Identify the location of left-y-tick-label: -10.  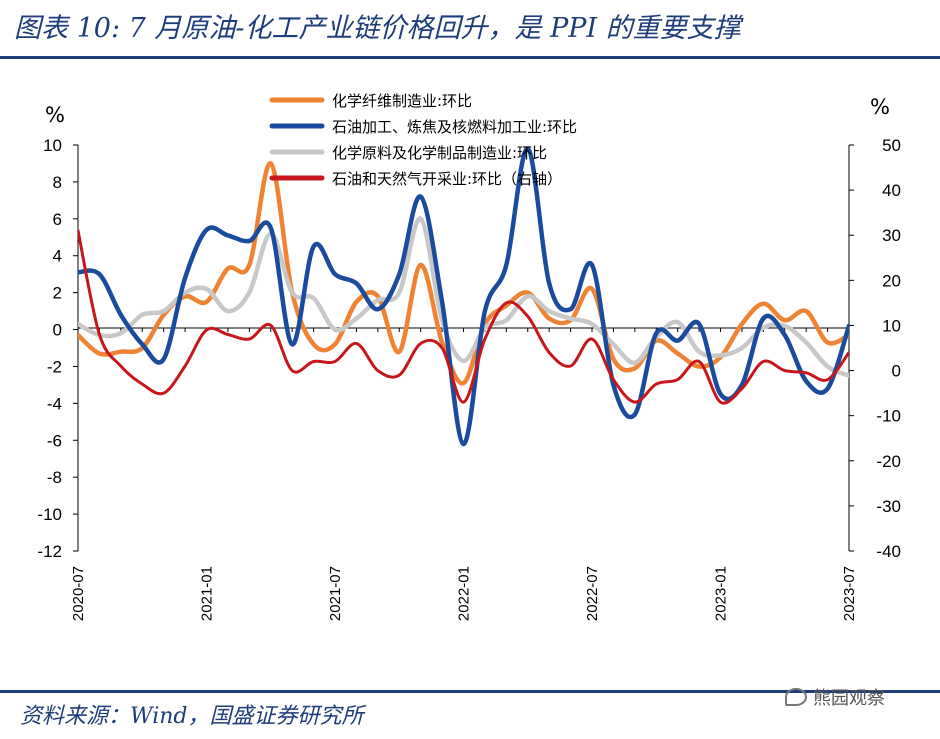
(49, 514).